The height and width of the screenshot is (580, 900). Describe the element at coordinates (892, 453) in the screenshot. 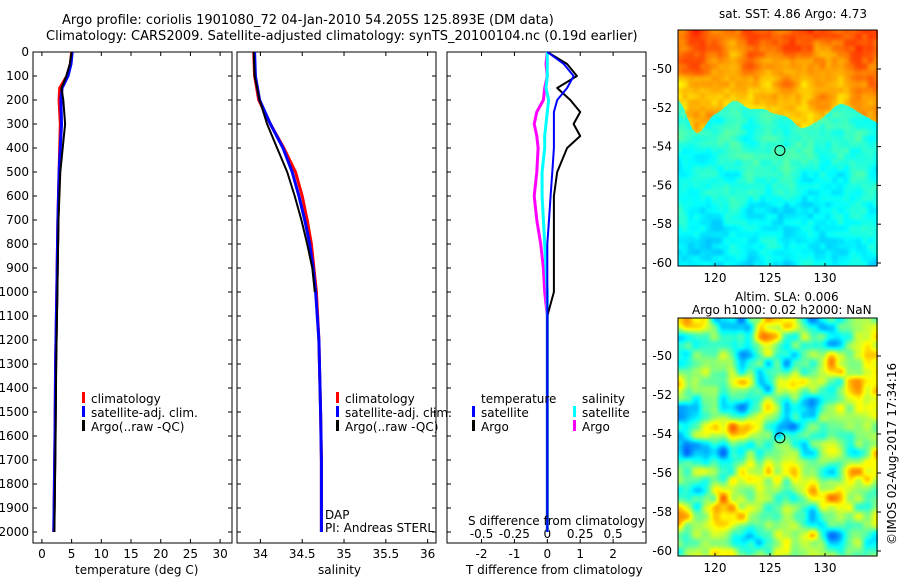

I see `copyright-stamp: ©IMOS 02-Aug-2017 17:34:16` at that location.